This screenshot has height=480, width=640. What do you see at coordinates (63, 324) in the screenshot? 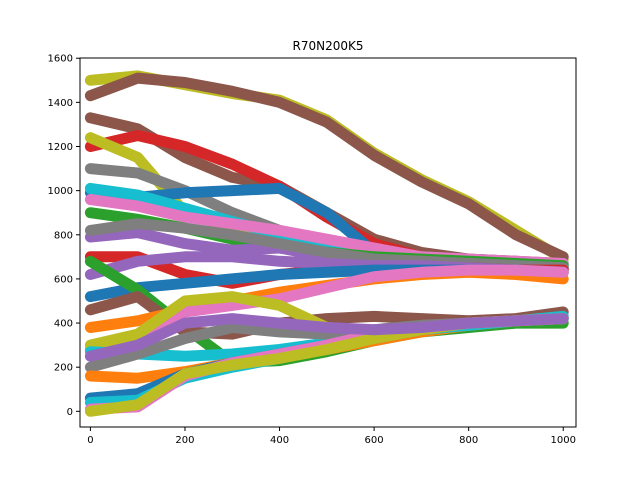
I see `y-tick-label: 400` at bounding box center [63, 324].